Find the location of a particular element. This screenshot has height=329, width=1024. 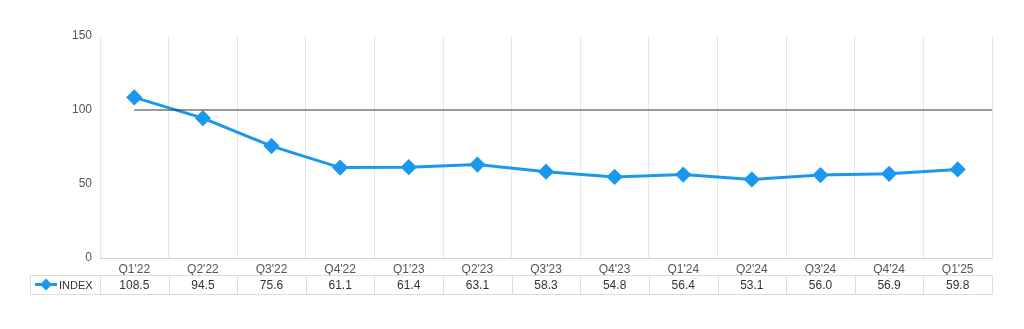

x-tick-label: Q4'23 is located at coordinates (614, 268).